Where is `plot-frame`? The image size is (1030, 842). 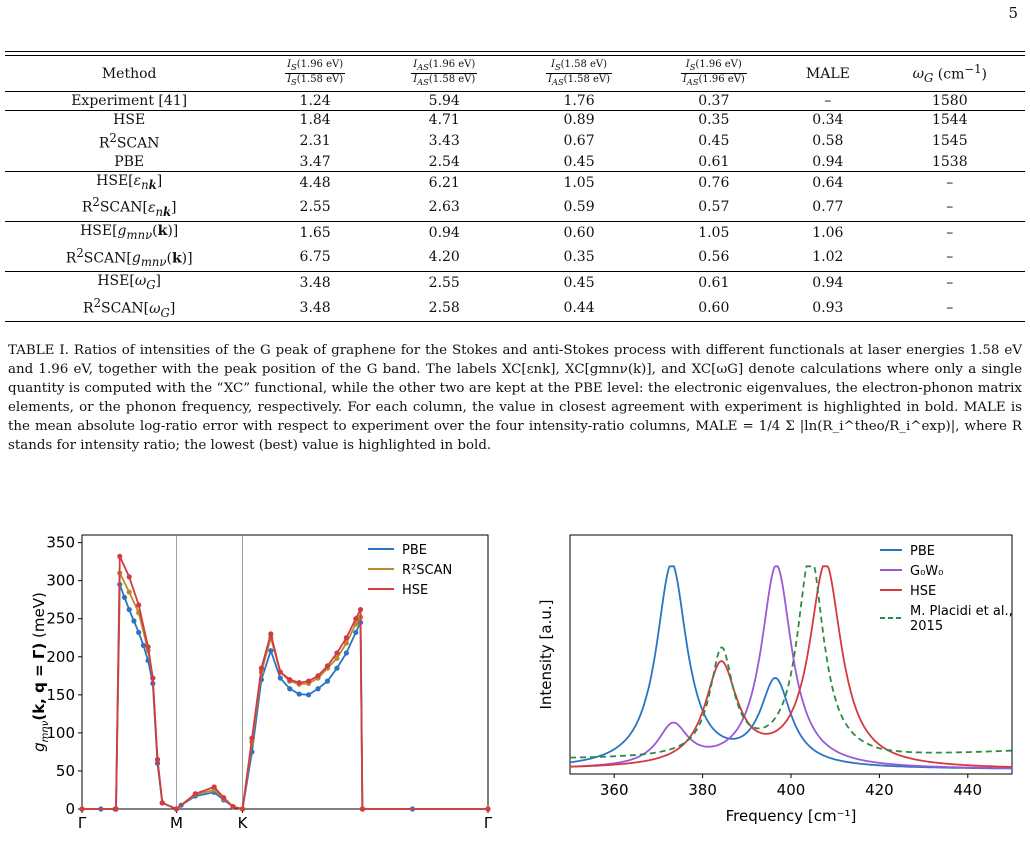
plot-frame is located at coordinates (285, 672).